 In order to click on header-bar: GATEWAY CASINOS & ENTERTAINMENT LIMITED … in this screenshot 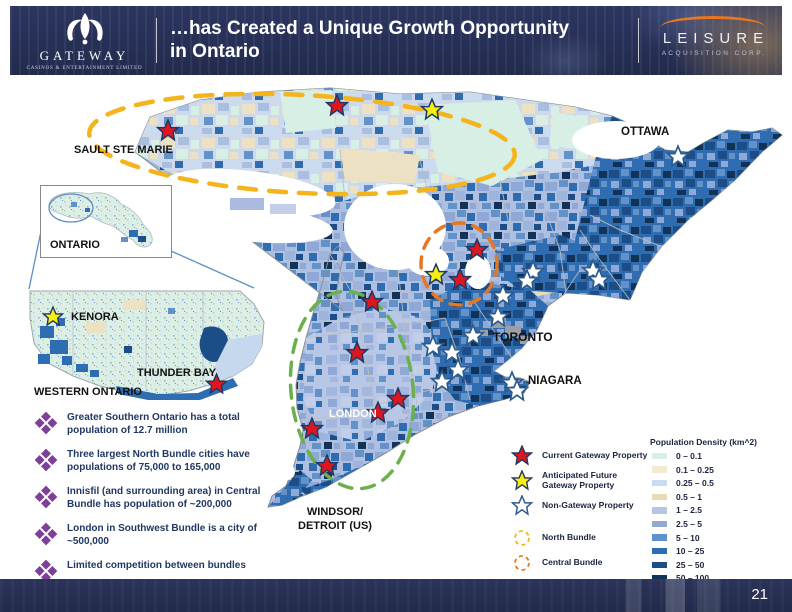, I will do `click(396, 40)`.